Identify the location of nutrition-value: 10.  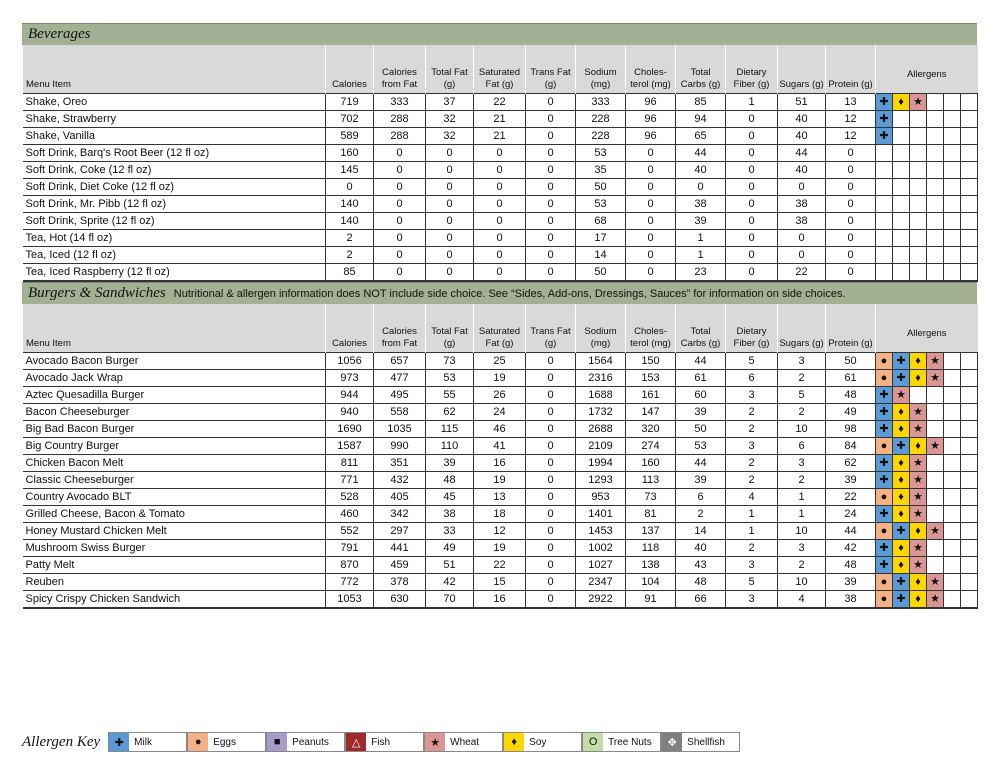
(801, 531).